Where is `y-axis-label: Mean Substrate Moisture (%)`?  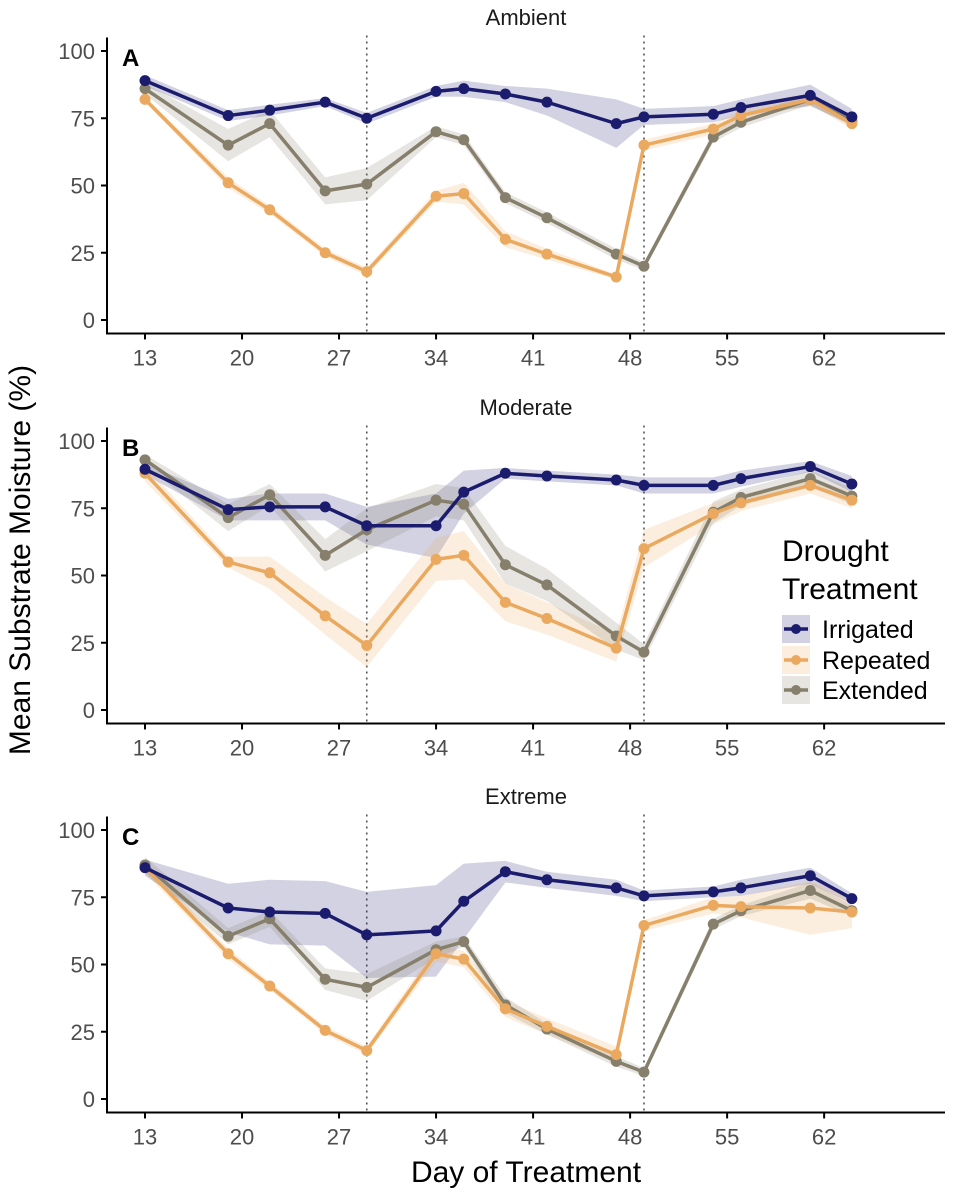
y-axis-label: Mean Substrate Moisture (%) is located at coordinates (20, 560).